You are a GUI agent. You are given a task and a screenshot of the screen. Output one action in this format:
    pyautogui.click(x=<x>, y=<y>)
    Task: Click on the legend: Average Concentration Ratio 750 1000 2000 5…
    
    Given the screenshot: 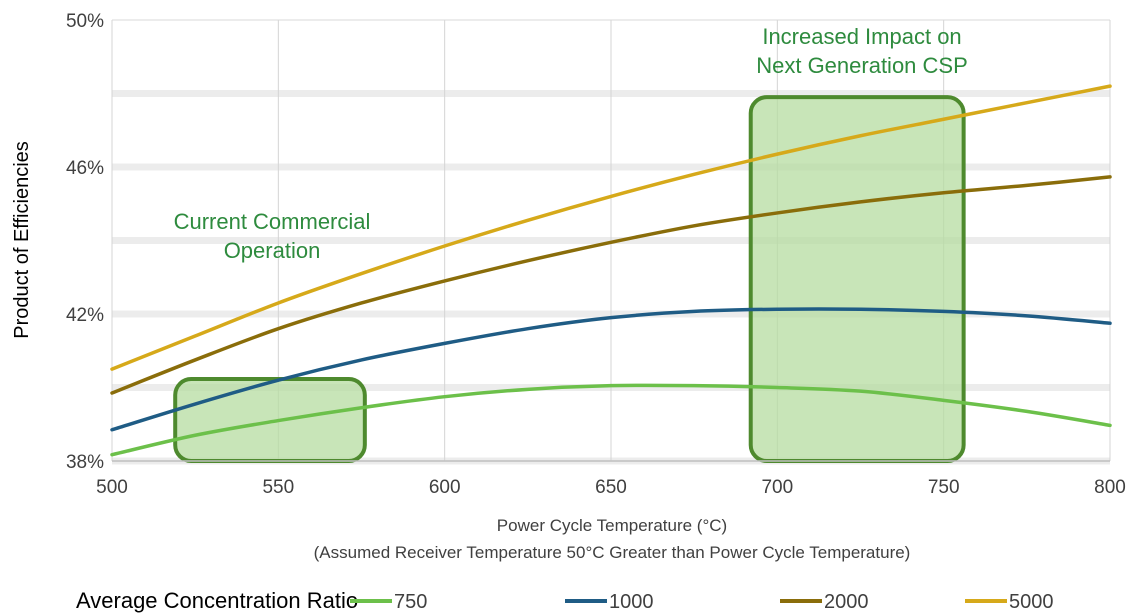 What is the action you would take?
    pyautogui.click(x=565, y=600)
    